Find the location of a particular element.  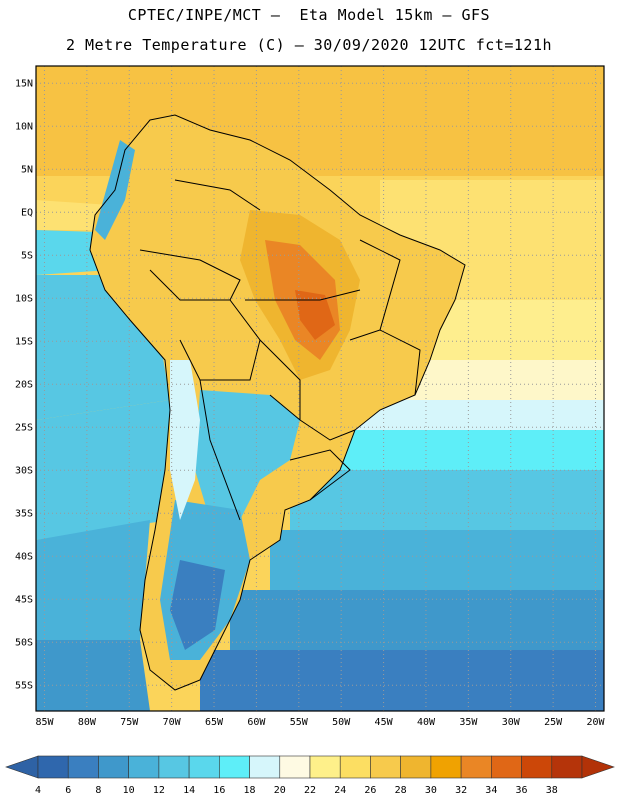

latitude-label: 10S is located at coordinates (24, 299).